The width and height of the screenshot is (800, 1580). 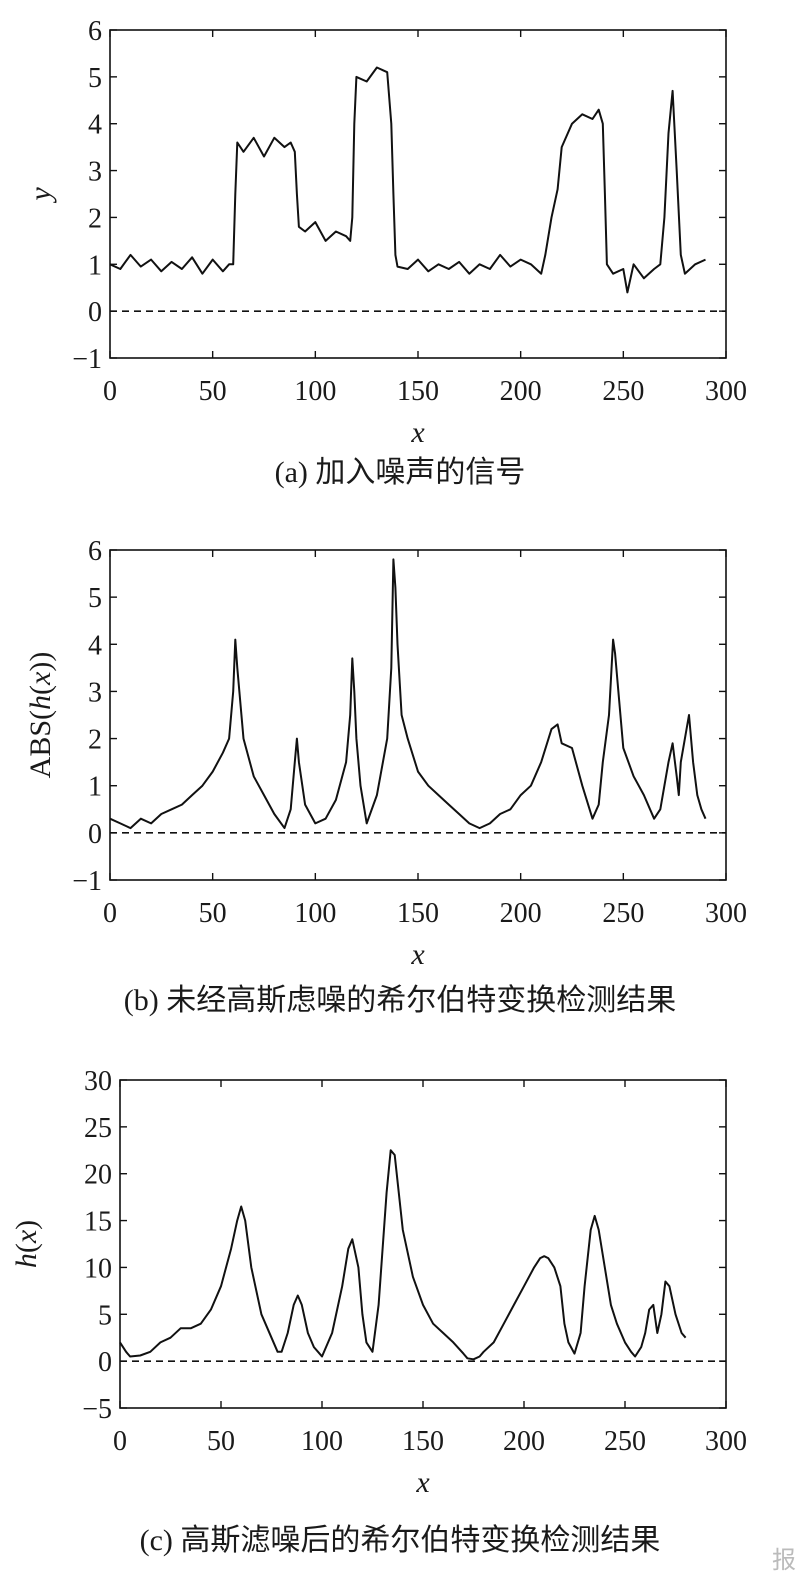 What do you see at coordinates (40, 662) in the screenshot?
I see `y-axis-label-part: ))` at bounding box center [40, 662].